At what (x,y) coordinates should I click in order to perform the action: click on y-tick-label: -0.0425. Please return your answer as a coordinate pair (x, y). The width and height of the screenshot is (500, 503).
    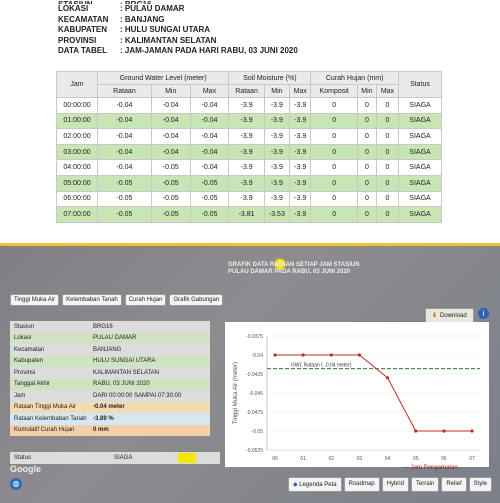
    Looking at the image, I should click on (254, 375).